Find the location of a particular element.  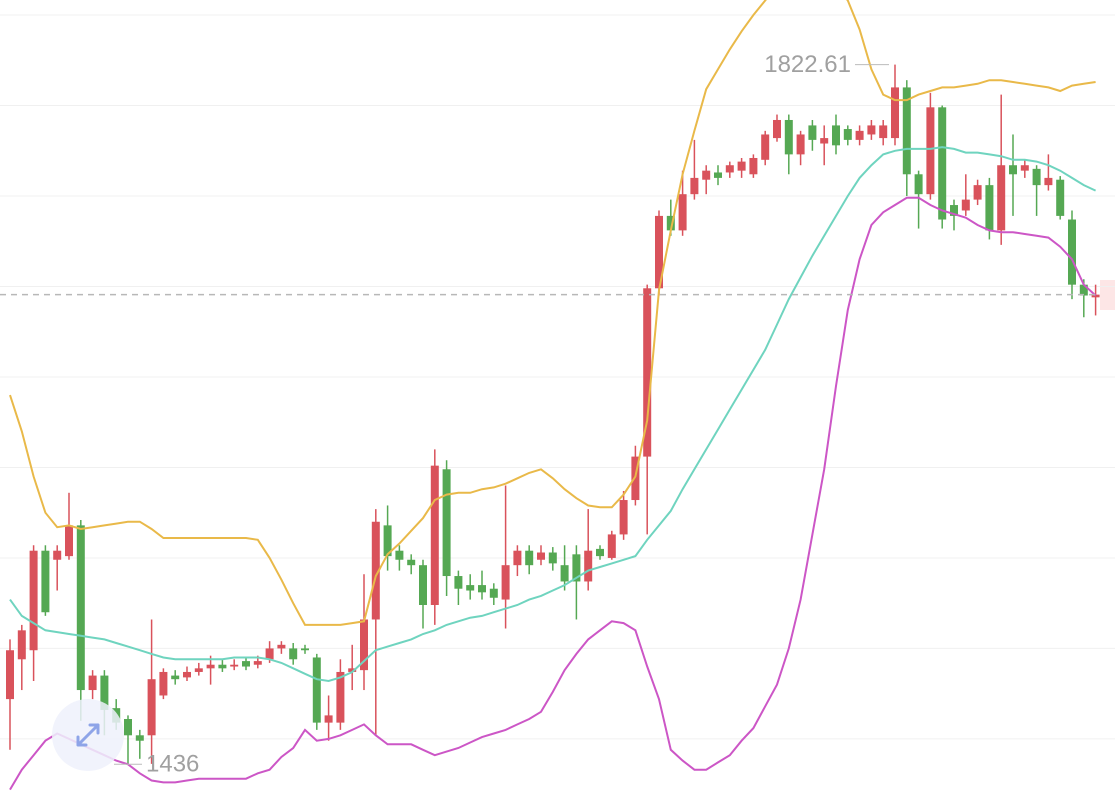

decor is located at coordinates (1107, 295).